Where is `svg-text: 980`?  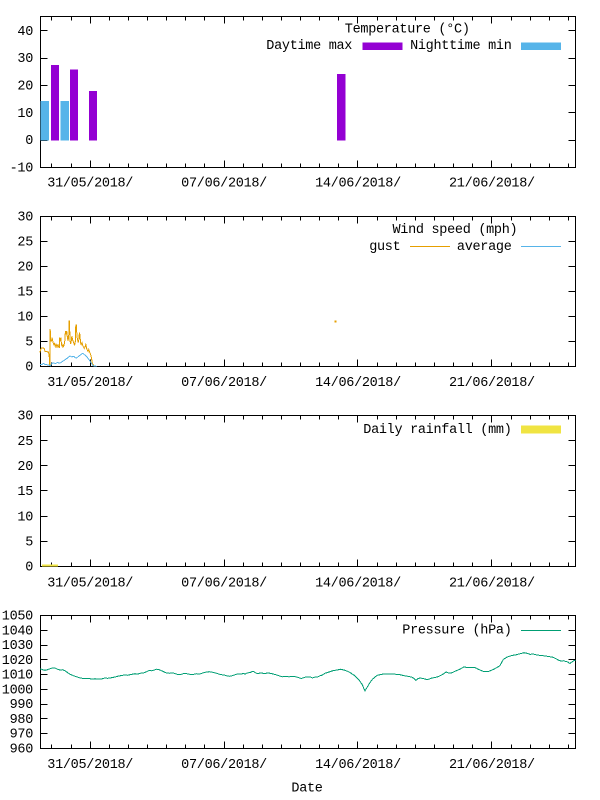 svg-text: 980 is located at coordinates (22, 720).